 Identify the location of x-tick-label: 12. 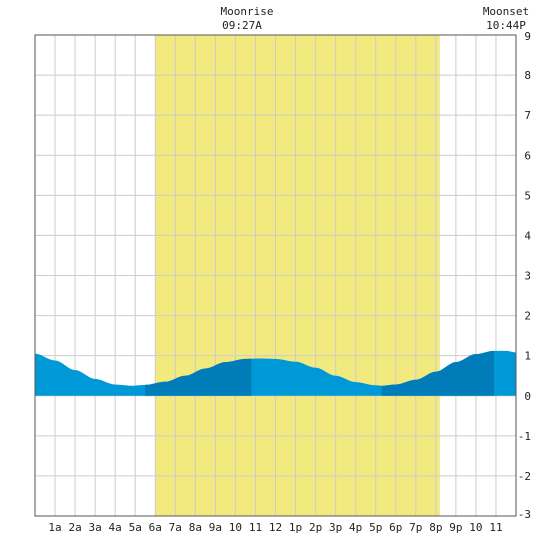
(275, 527).